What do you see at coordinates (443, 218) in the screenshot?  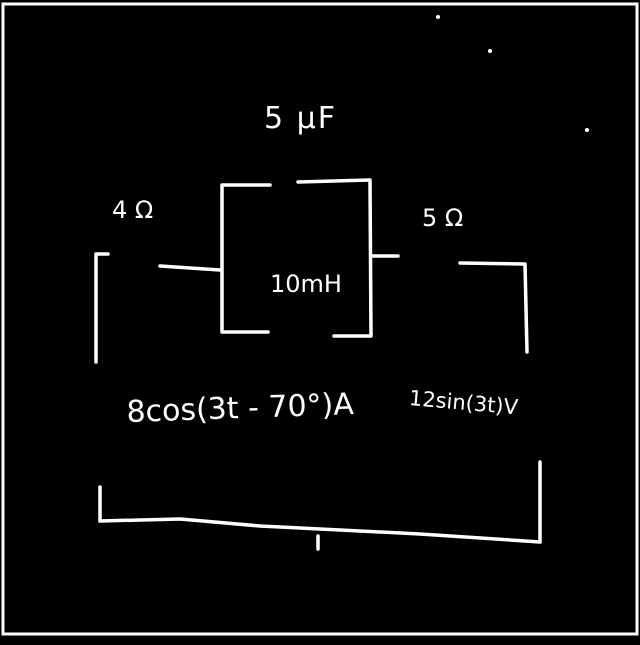 I see `resistor-right-label: 5 Ω` at bounding box center [443, 218].